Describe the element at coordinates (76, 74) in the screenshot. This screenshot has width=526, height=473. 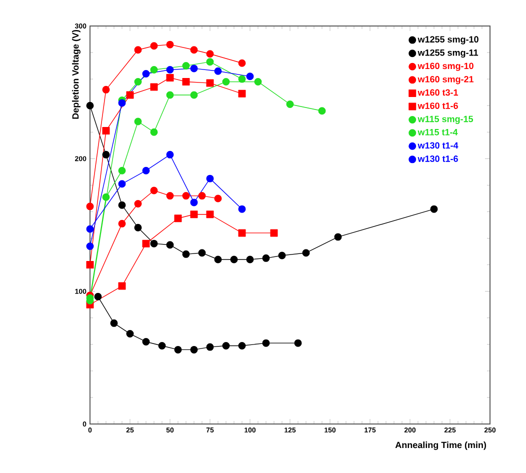
I see `y-axis-title: Depletion Voltage (V)` at that location.